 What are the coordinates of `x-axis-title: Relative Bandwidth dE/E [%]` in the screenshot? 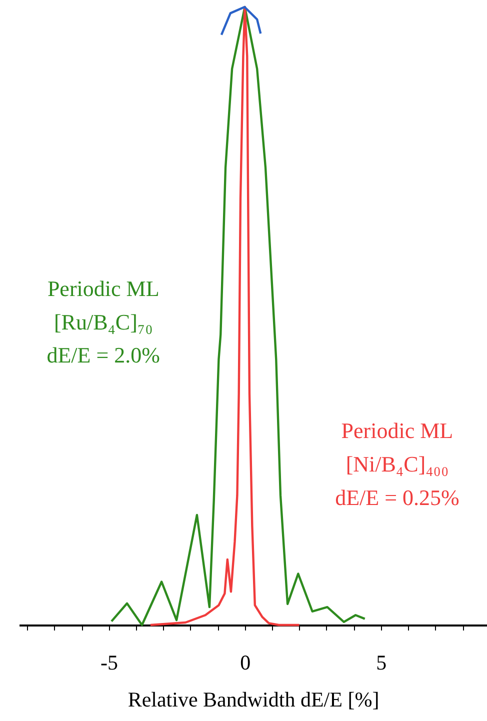 It's located at (254, 700).